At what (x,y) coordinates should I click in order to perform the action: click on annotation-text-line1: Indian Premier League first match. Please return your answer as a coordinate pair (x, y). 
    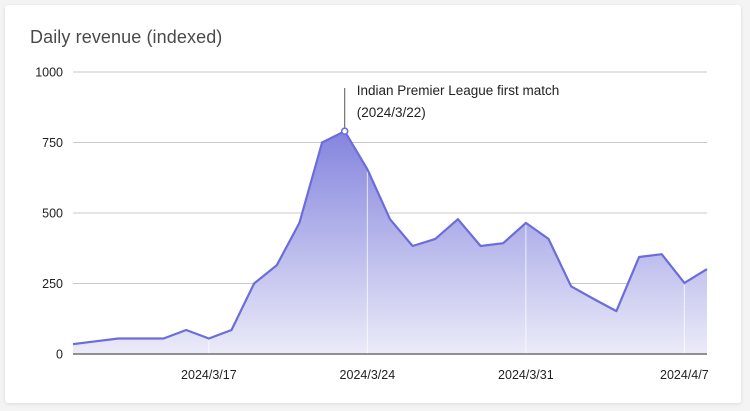
    Looking at the image, I should click on (458, 90).